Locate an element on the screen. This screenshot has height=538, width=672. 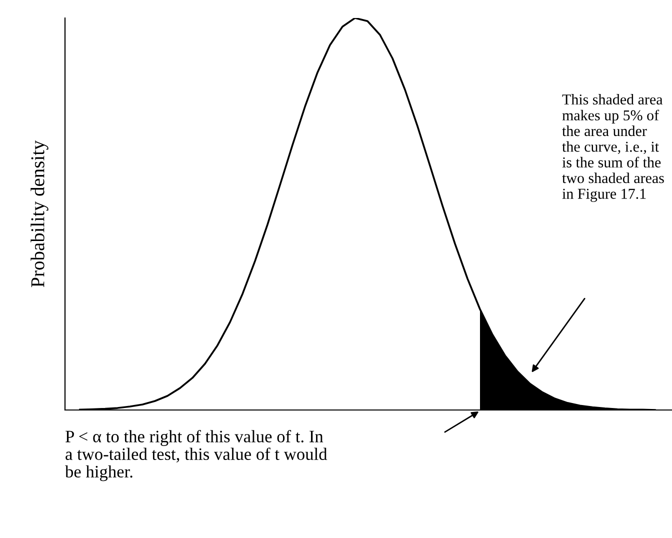
text: P < α to the right of this value of t. In a two-tailed test, this value of t would be higher. is located at coordinates (196, 456).